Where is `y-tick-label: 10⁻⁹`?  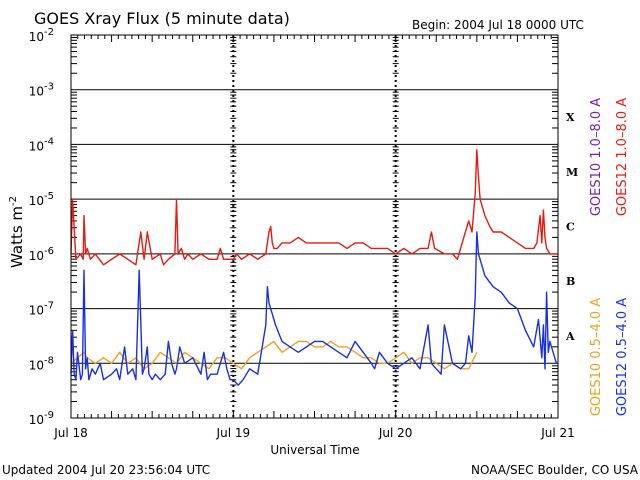
y-tick-label: 10⁻⁹ is located at coordinates (41, 418).